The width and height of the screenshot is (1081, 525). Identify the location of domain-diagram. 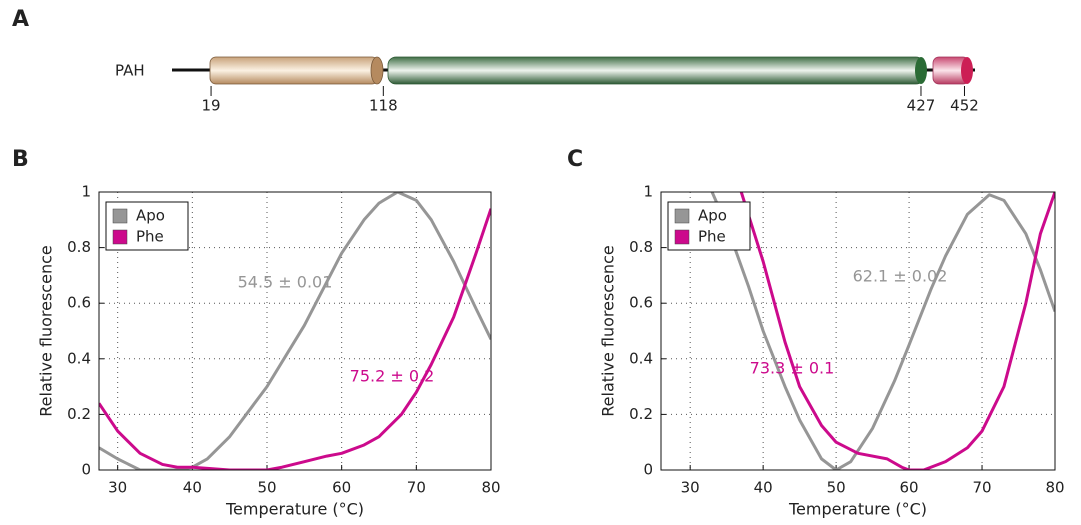
(573, 70).